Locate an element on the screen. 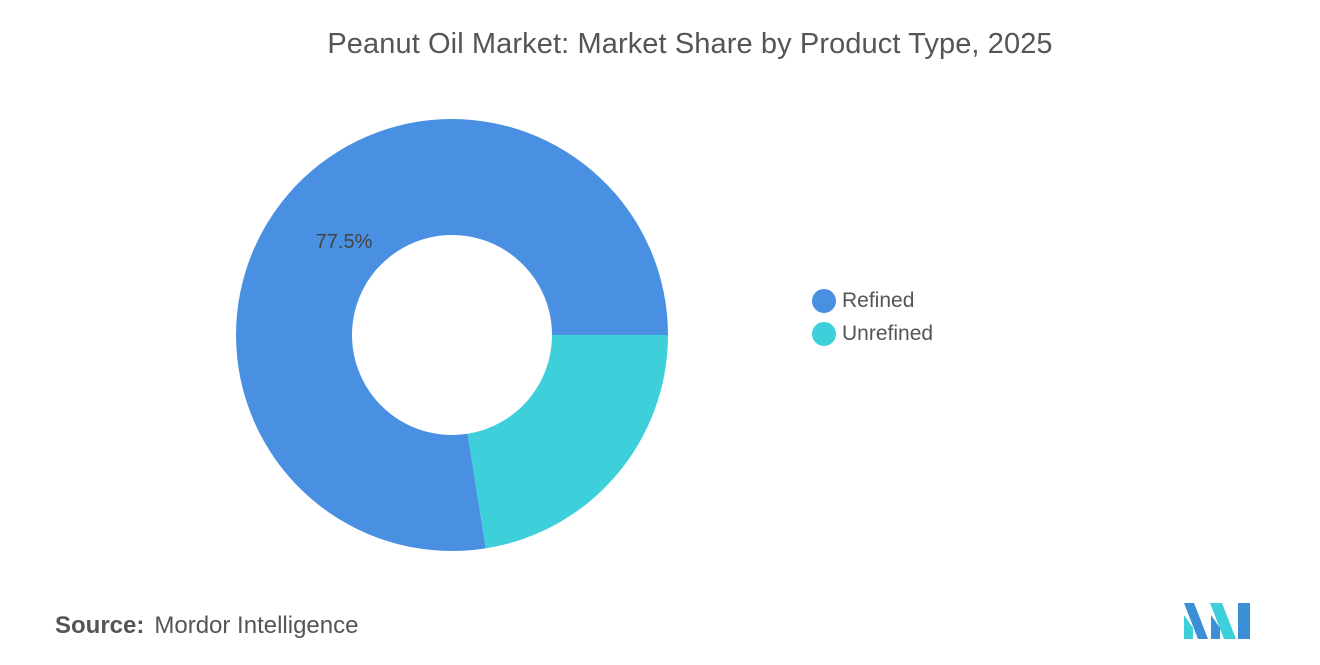 This screenshot has width=1320, height=665. source-text: Mordor Intelligence is located at coordinates (256, 625).